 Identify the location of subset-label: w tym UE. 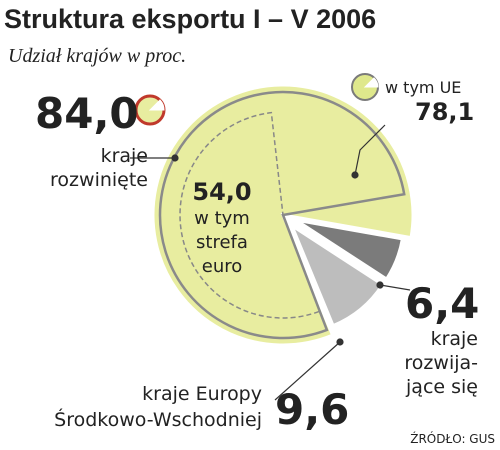
(423, 87).